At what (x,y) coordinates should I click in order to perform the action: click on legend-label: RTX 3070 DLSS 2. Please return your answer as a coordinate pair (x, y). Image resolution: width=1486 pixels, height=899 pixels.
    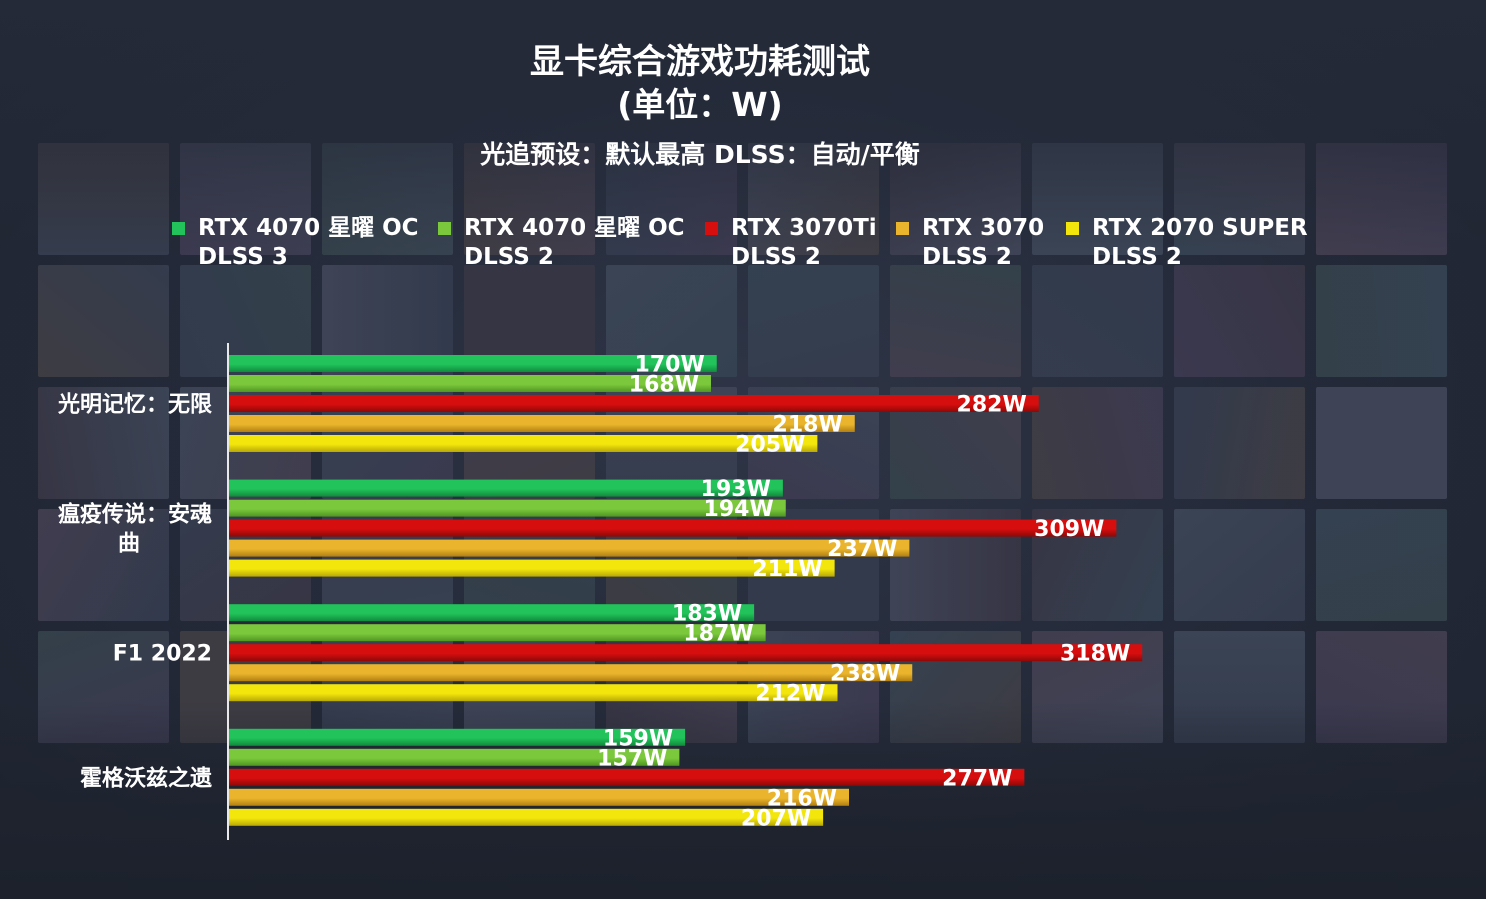
    Looking at the image, I should click on (983, 242).